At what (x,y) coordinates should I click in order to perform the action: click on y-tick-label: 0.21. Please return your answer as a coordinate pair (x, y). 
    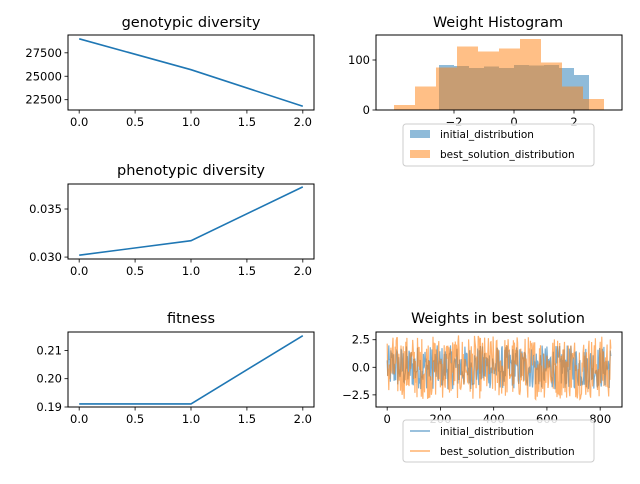
    Looking at the image, I should click on (49, 350).